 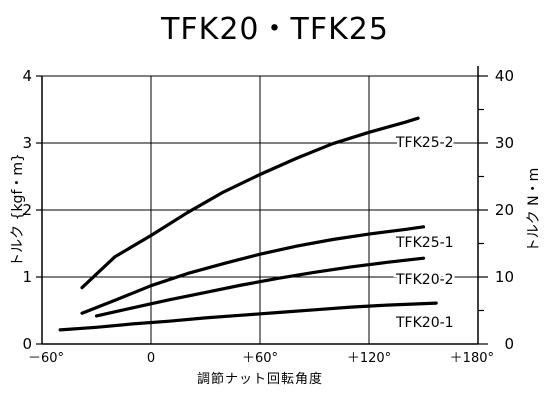 I want to click on left-tick-label: 4, so click(x=27, y=76).